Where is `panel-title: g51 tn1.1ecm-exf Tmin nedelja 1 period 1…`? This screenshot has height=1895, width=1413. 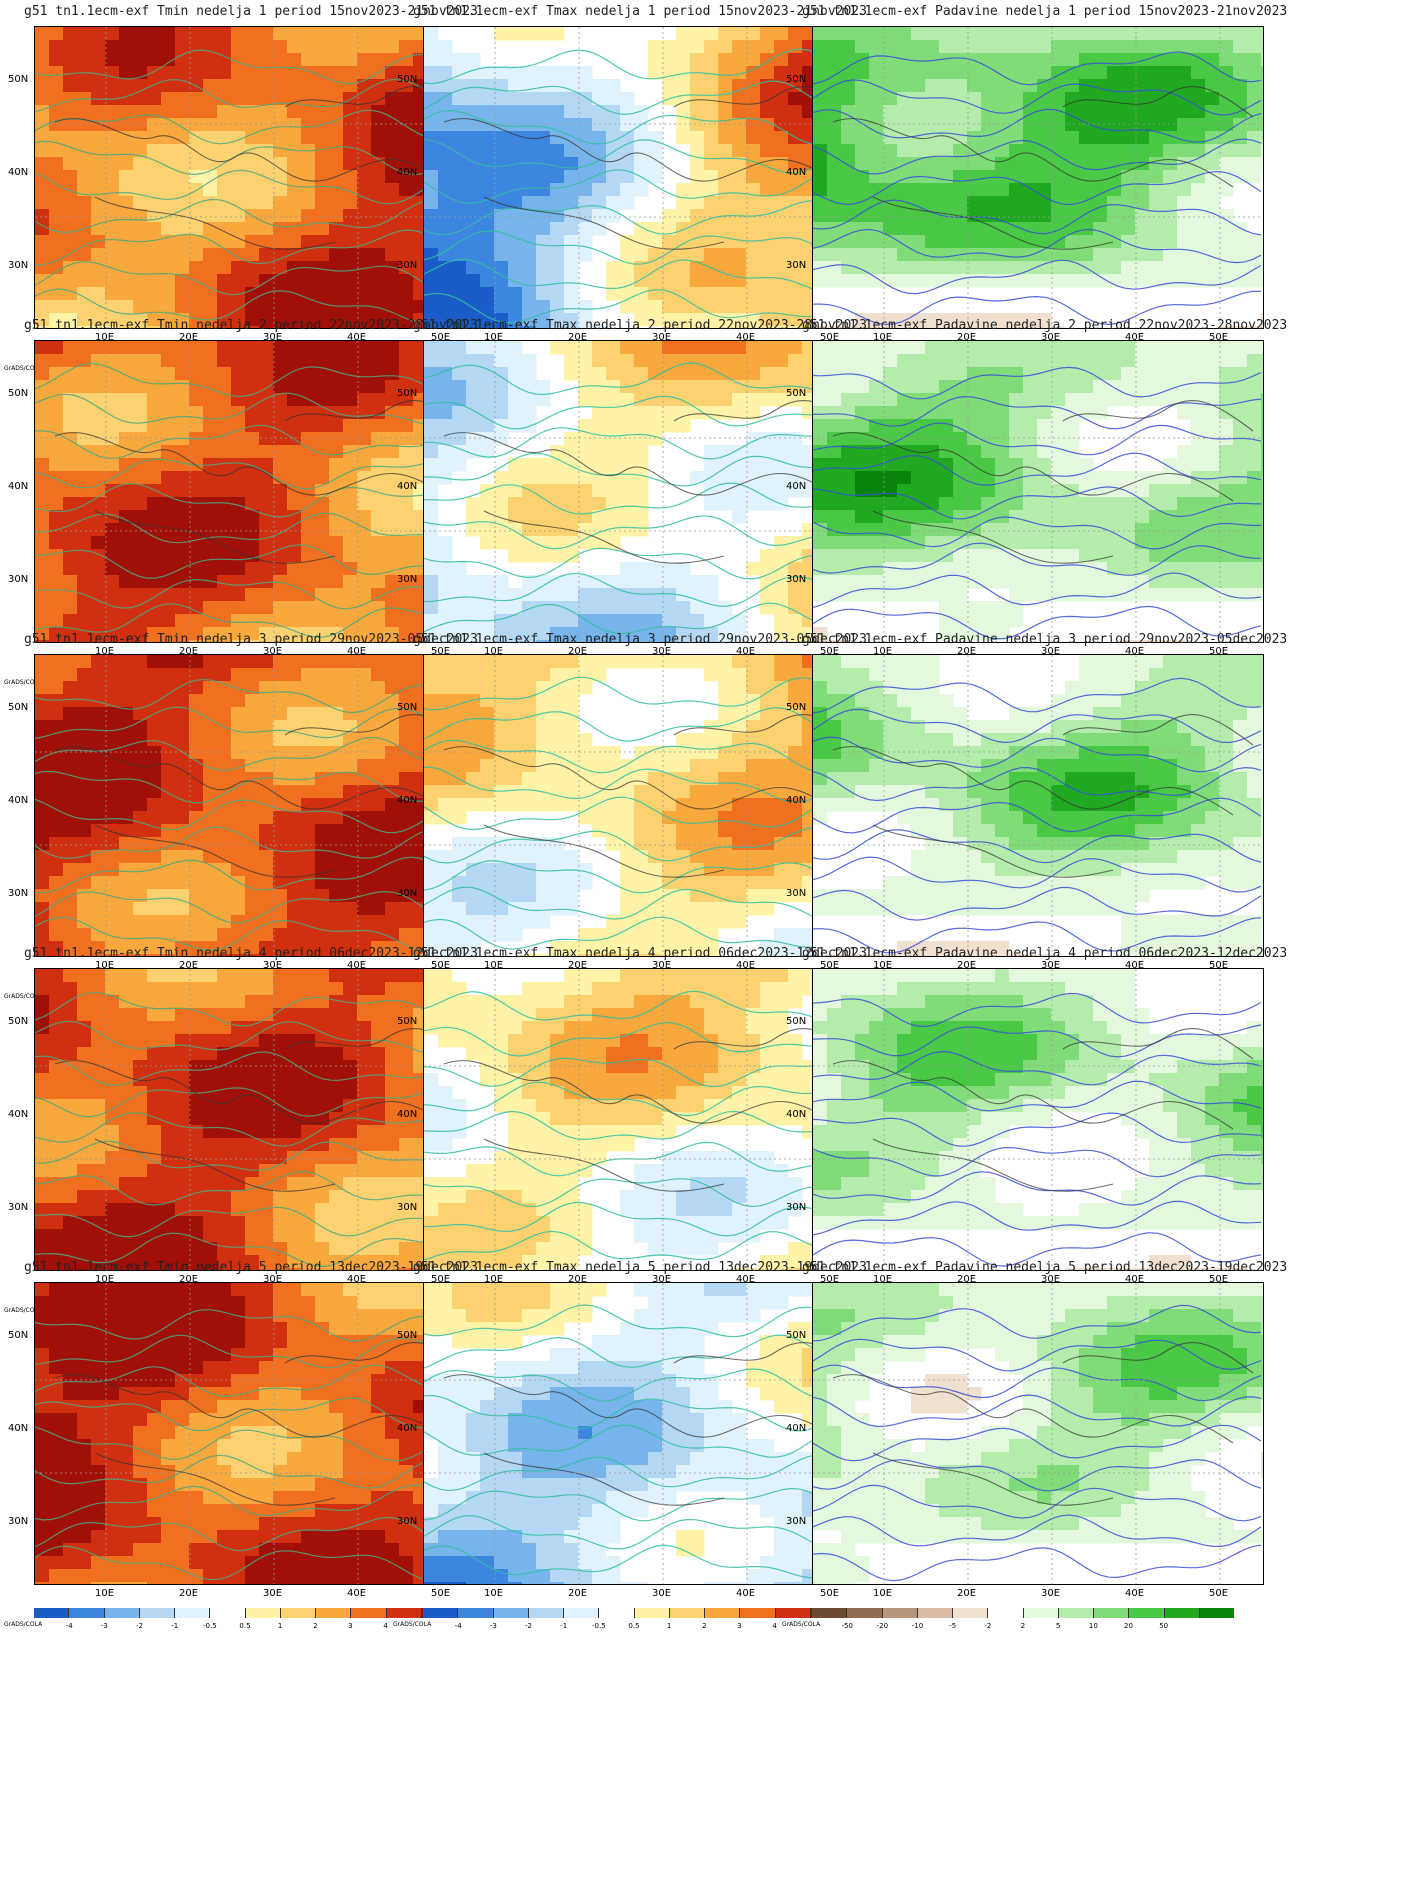
panel-title: g51 tn1.1ecm-exf Tmin nedelja 1 period 1… is located at coordinates (251, 11).